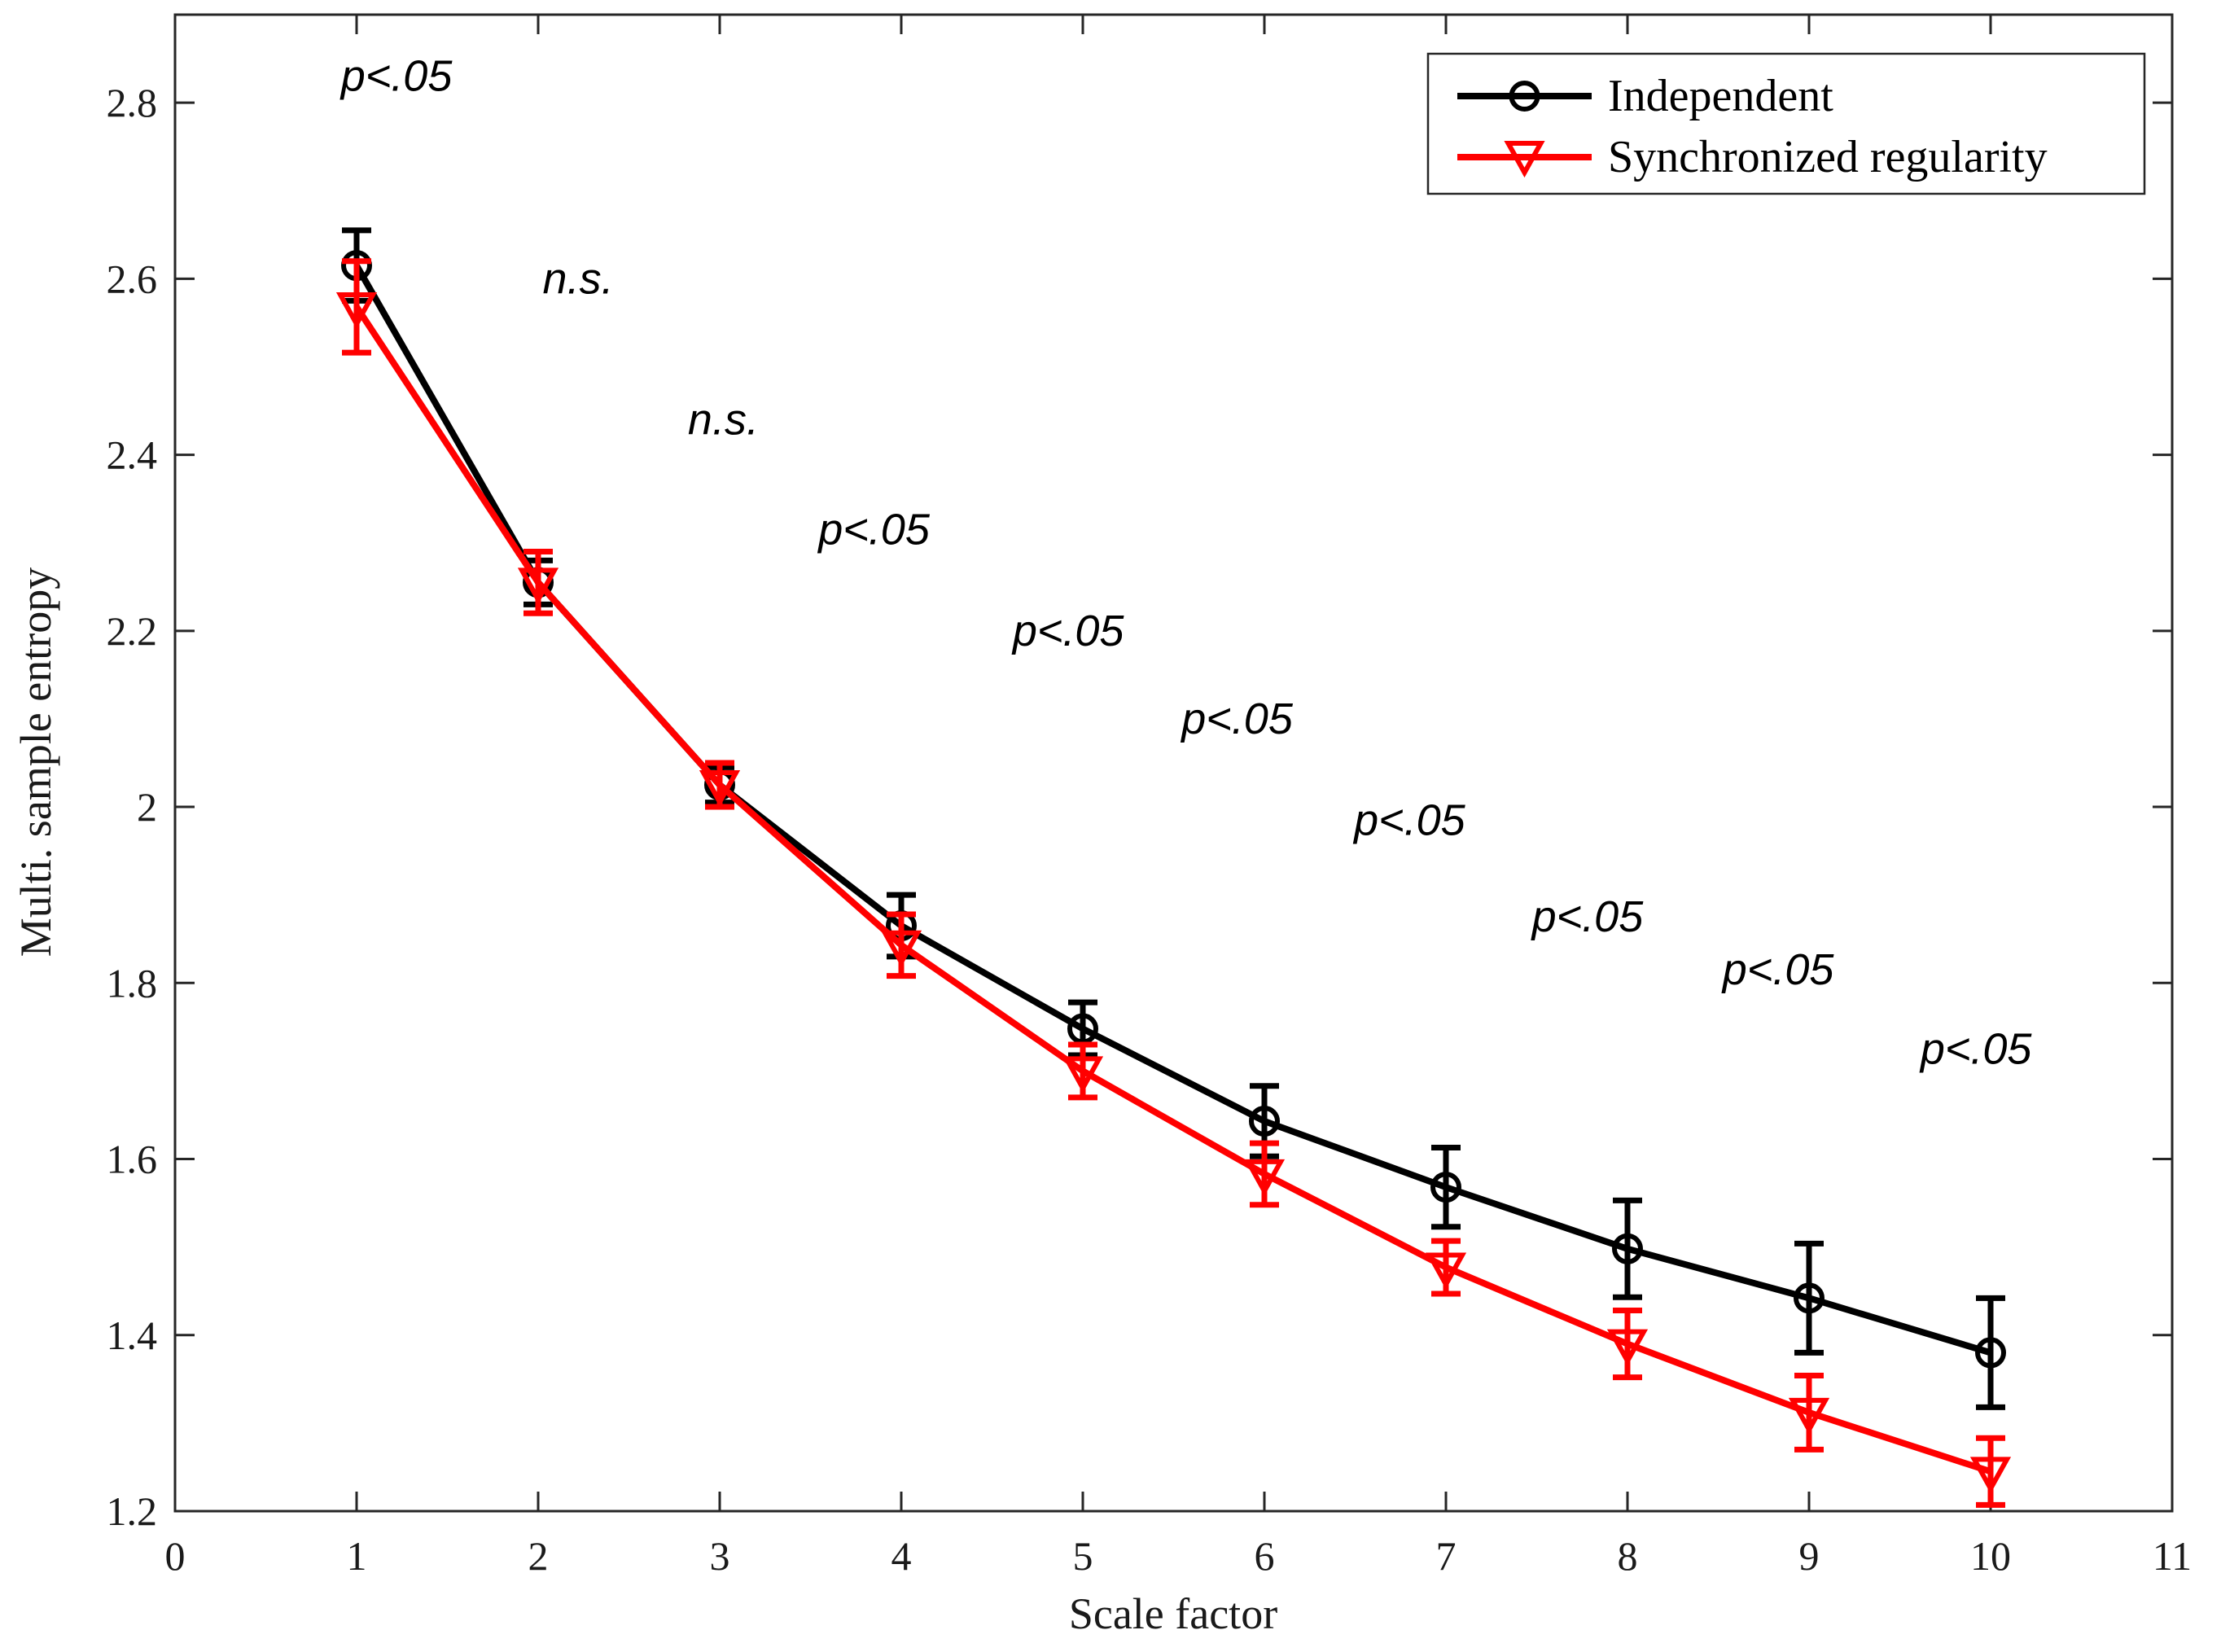 This screenshot has width=2221, height=1652. I want to click on y-tick-label: 2.4, so click(133, 455).